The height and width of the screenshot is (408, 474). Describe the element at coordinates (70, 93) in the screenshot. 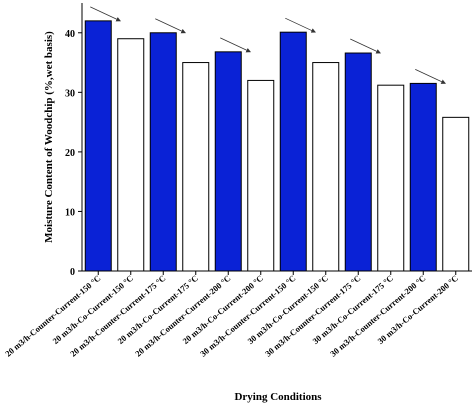

I see `y-tick-label: 30` at that location.